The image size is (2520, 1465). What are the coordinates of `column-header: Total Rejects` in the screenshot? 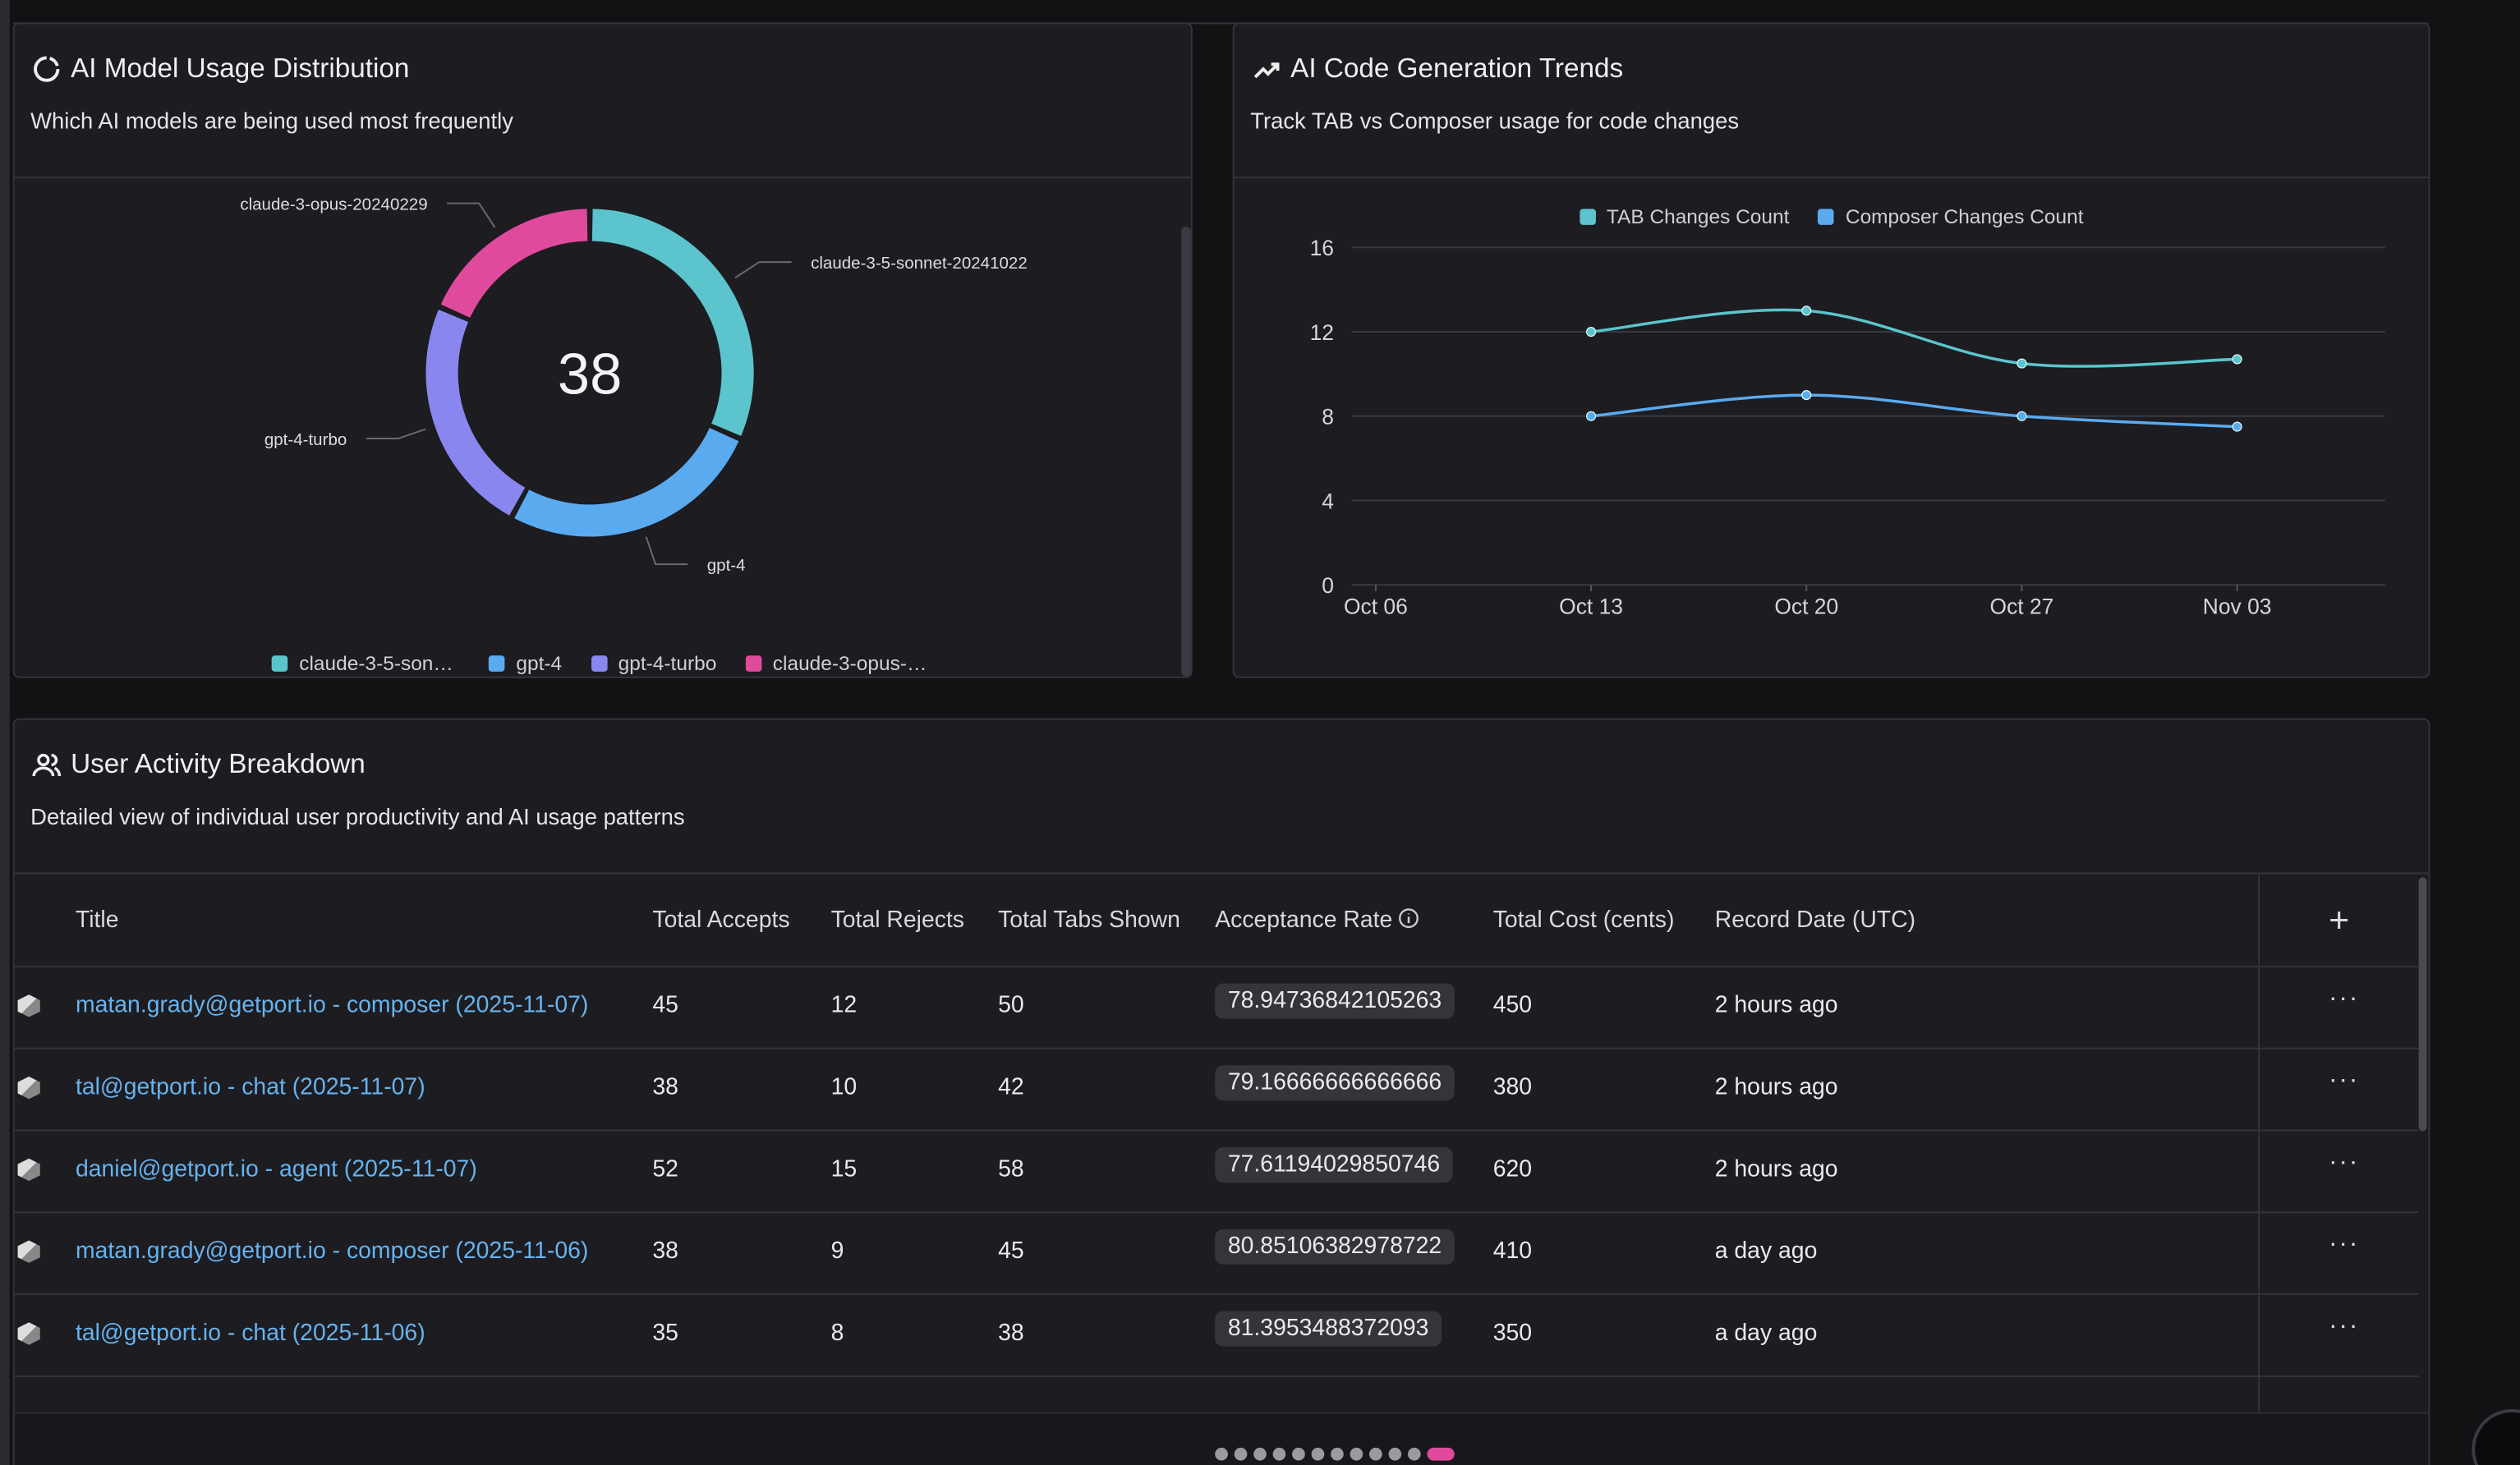 It's located at (897, 920).